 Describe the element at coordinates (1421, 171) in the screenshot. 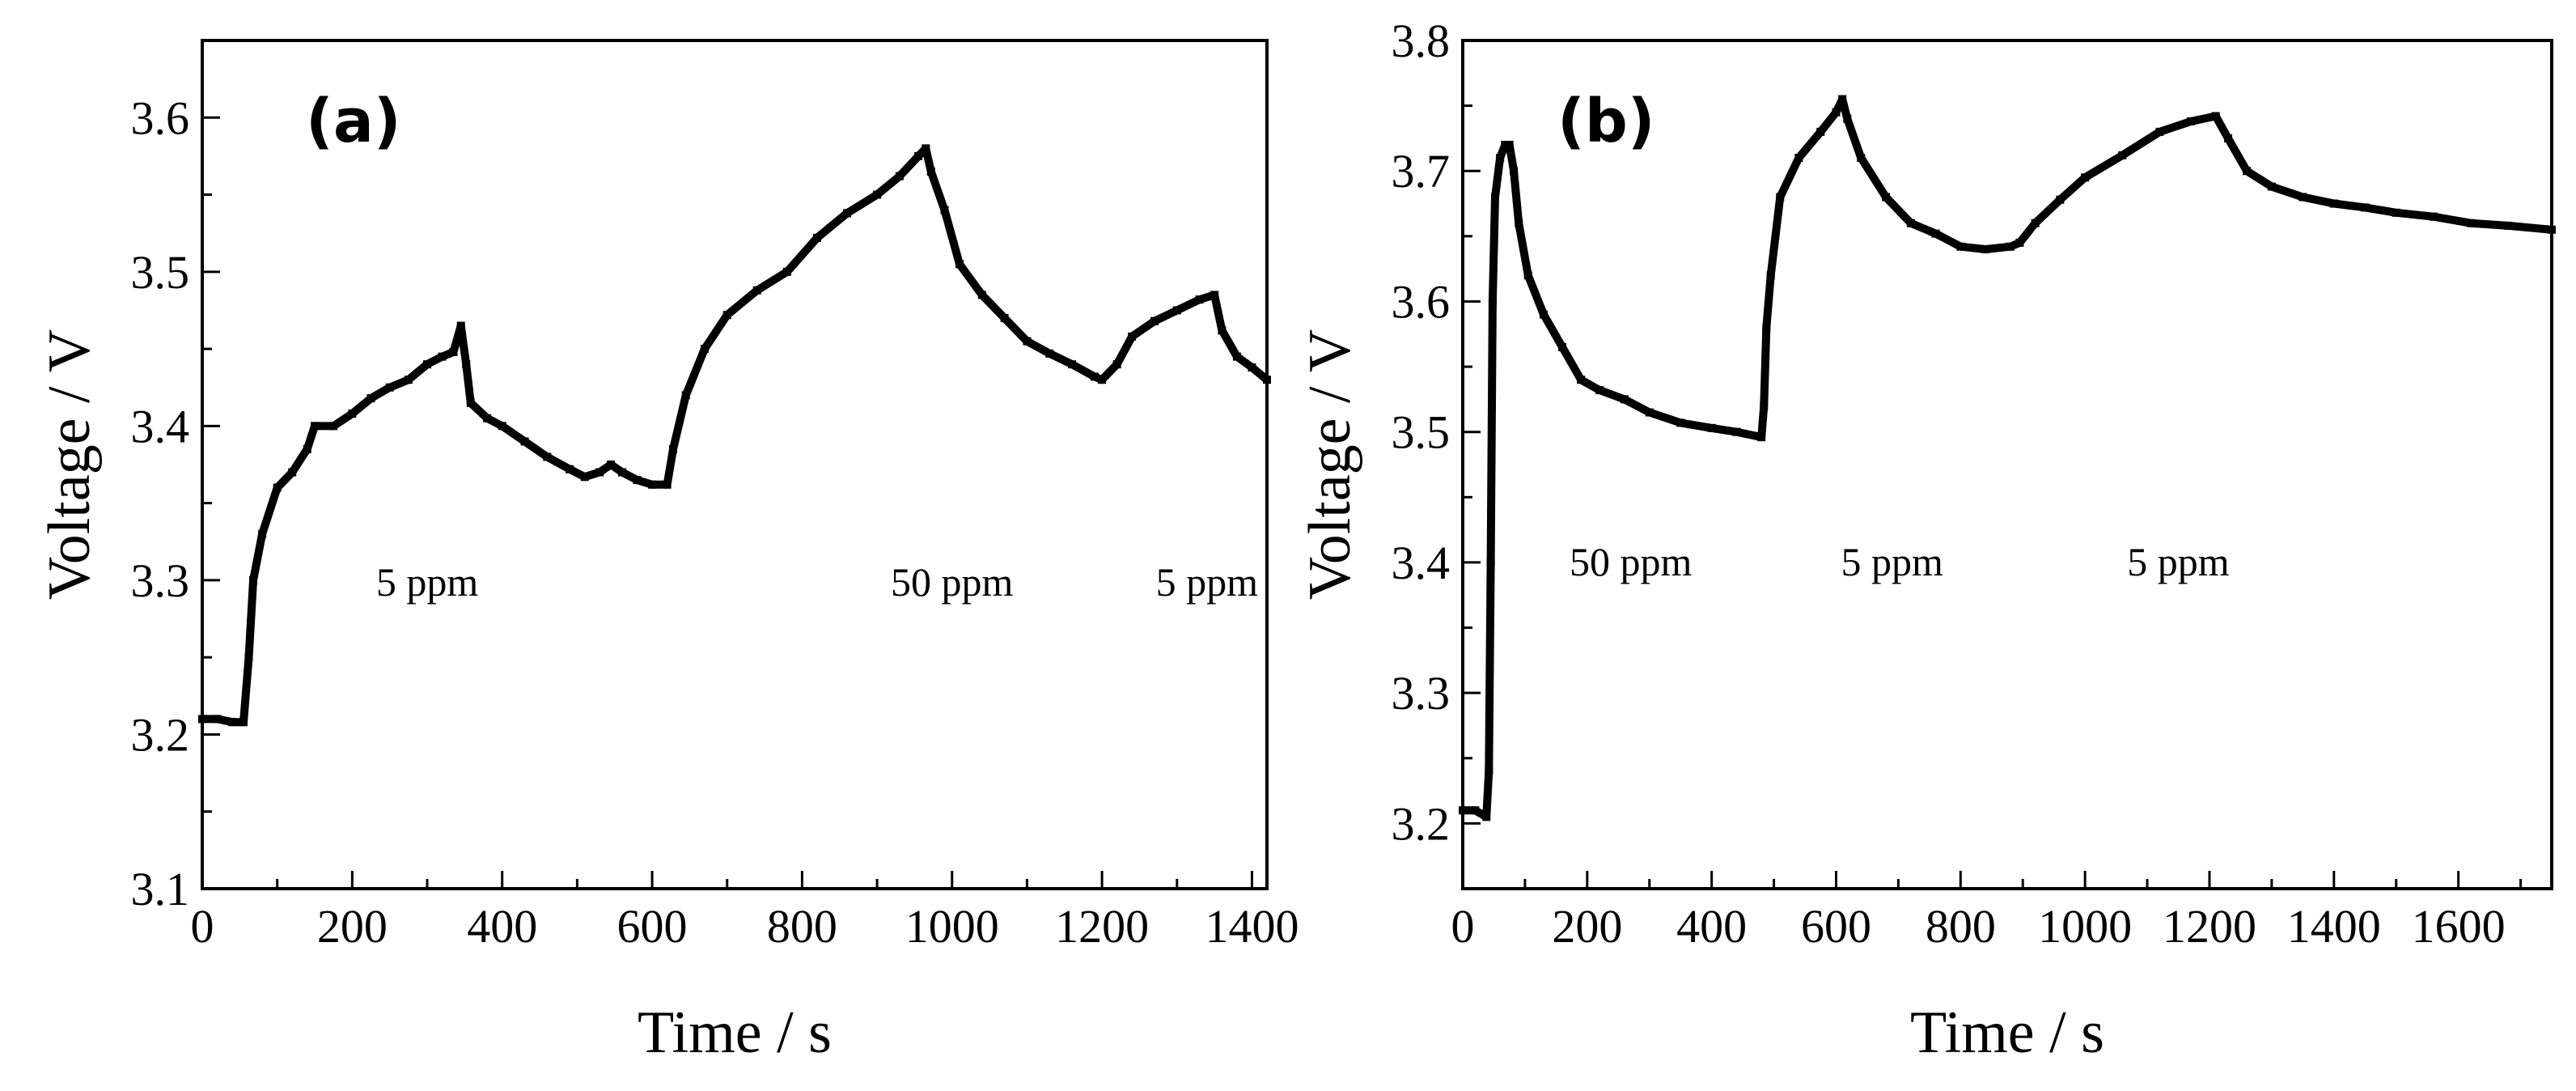

I see `y-tick-label: 3.7` at that location.